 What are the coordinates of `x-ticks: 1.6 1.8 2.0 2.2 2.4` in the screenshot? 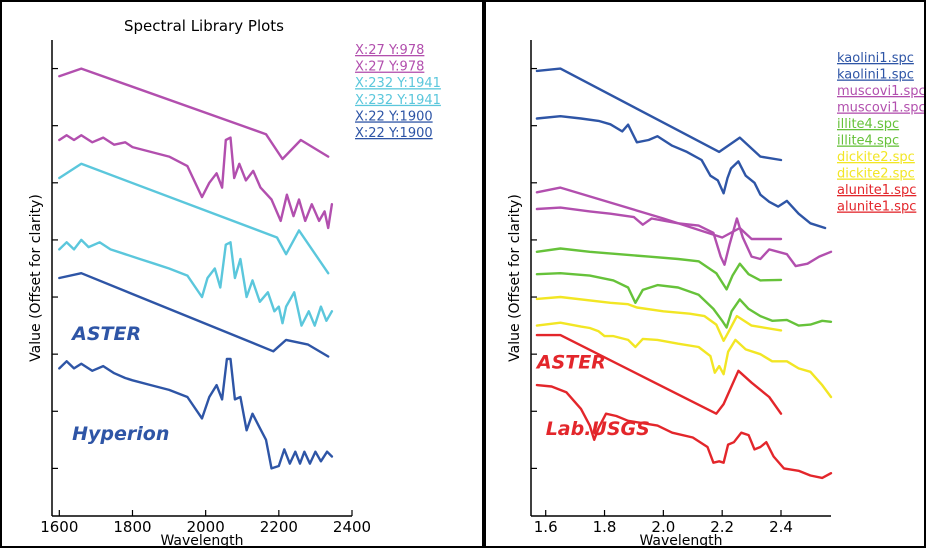 It's located at (663, 523).